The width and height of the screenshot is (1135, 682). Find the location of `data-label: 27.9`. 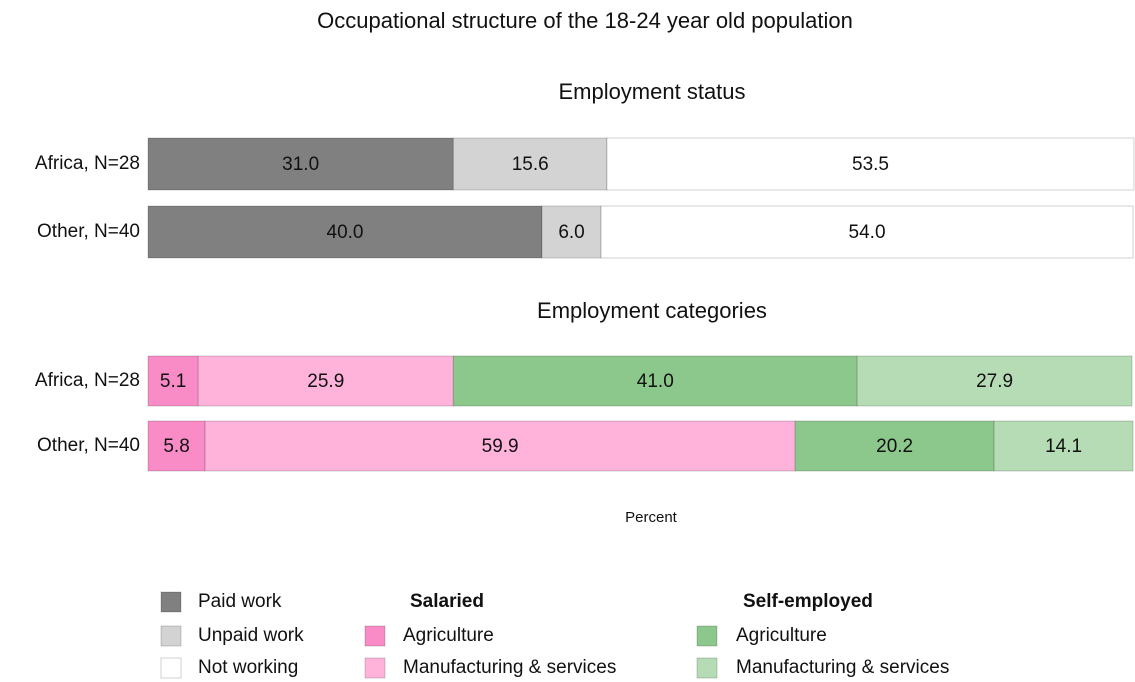

data-label: 27.9 is located at coordinates (994, 381).